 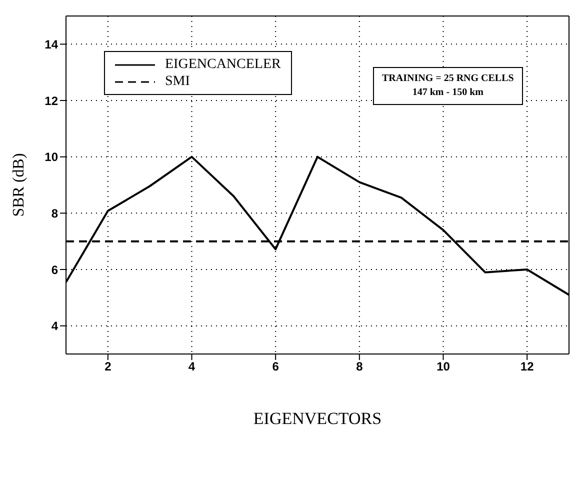 What do you see at coordinates (448, 79) in the screenshot?
I see `annotation: TRAINING = 25 RNG CELLS` at bounding box center [448, 79].